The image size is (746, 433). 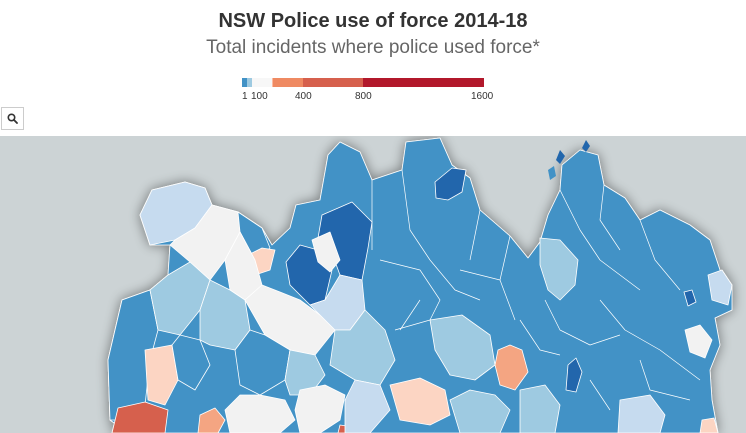 What do you see at coordinates (326, 252) in the screenshot?
I see `region-white-centre` at bounding box center [326, 252].